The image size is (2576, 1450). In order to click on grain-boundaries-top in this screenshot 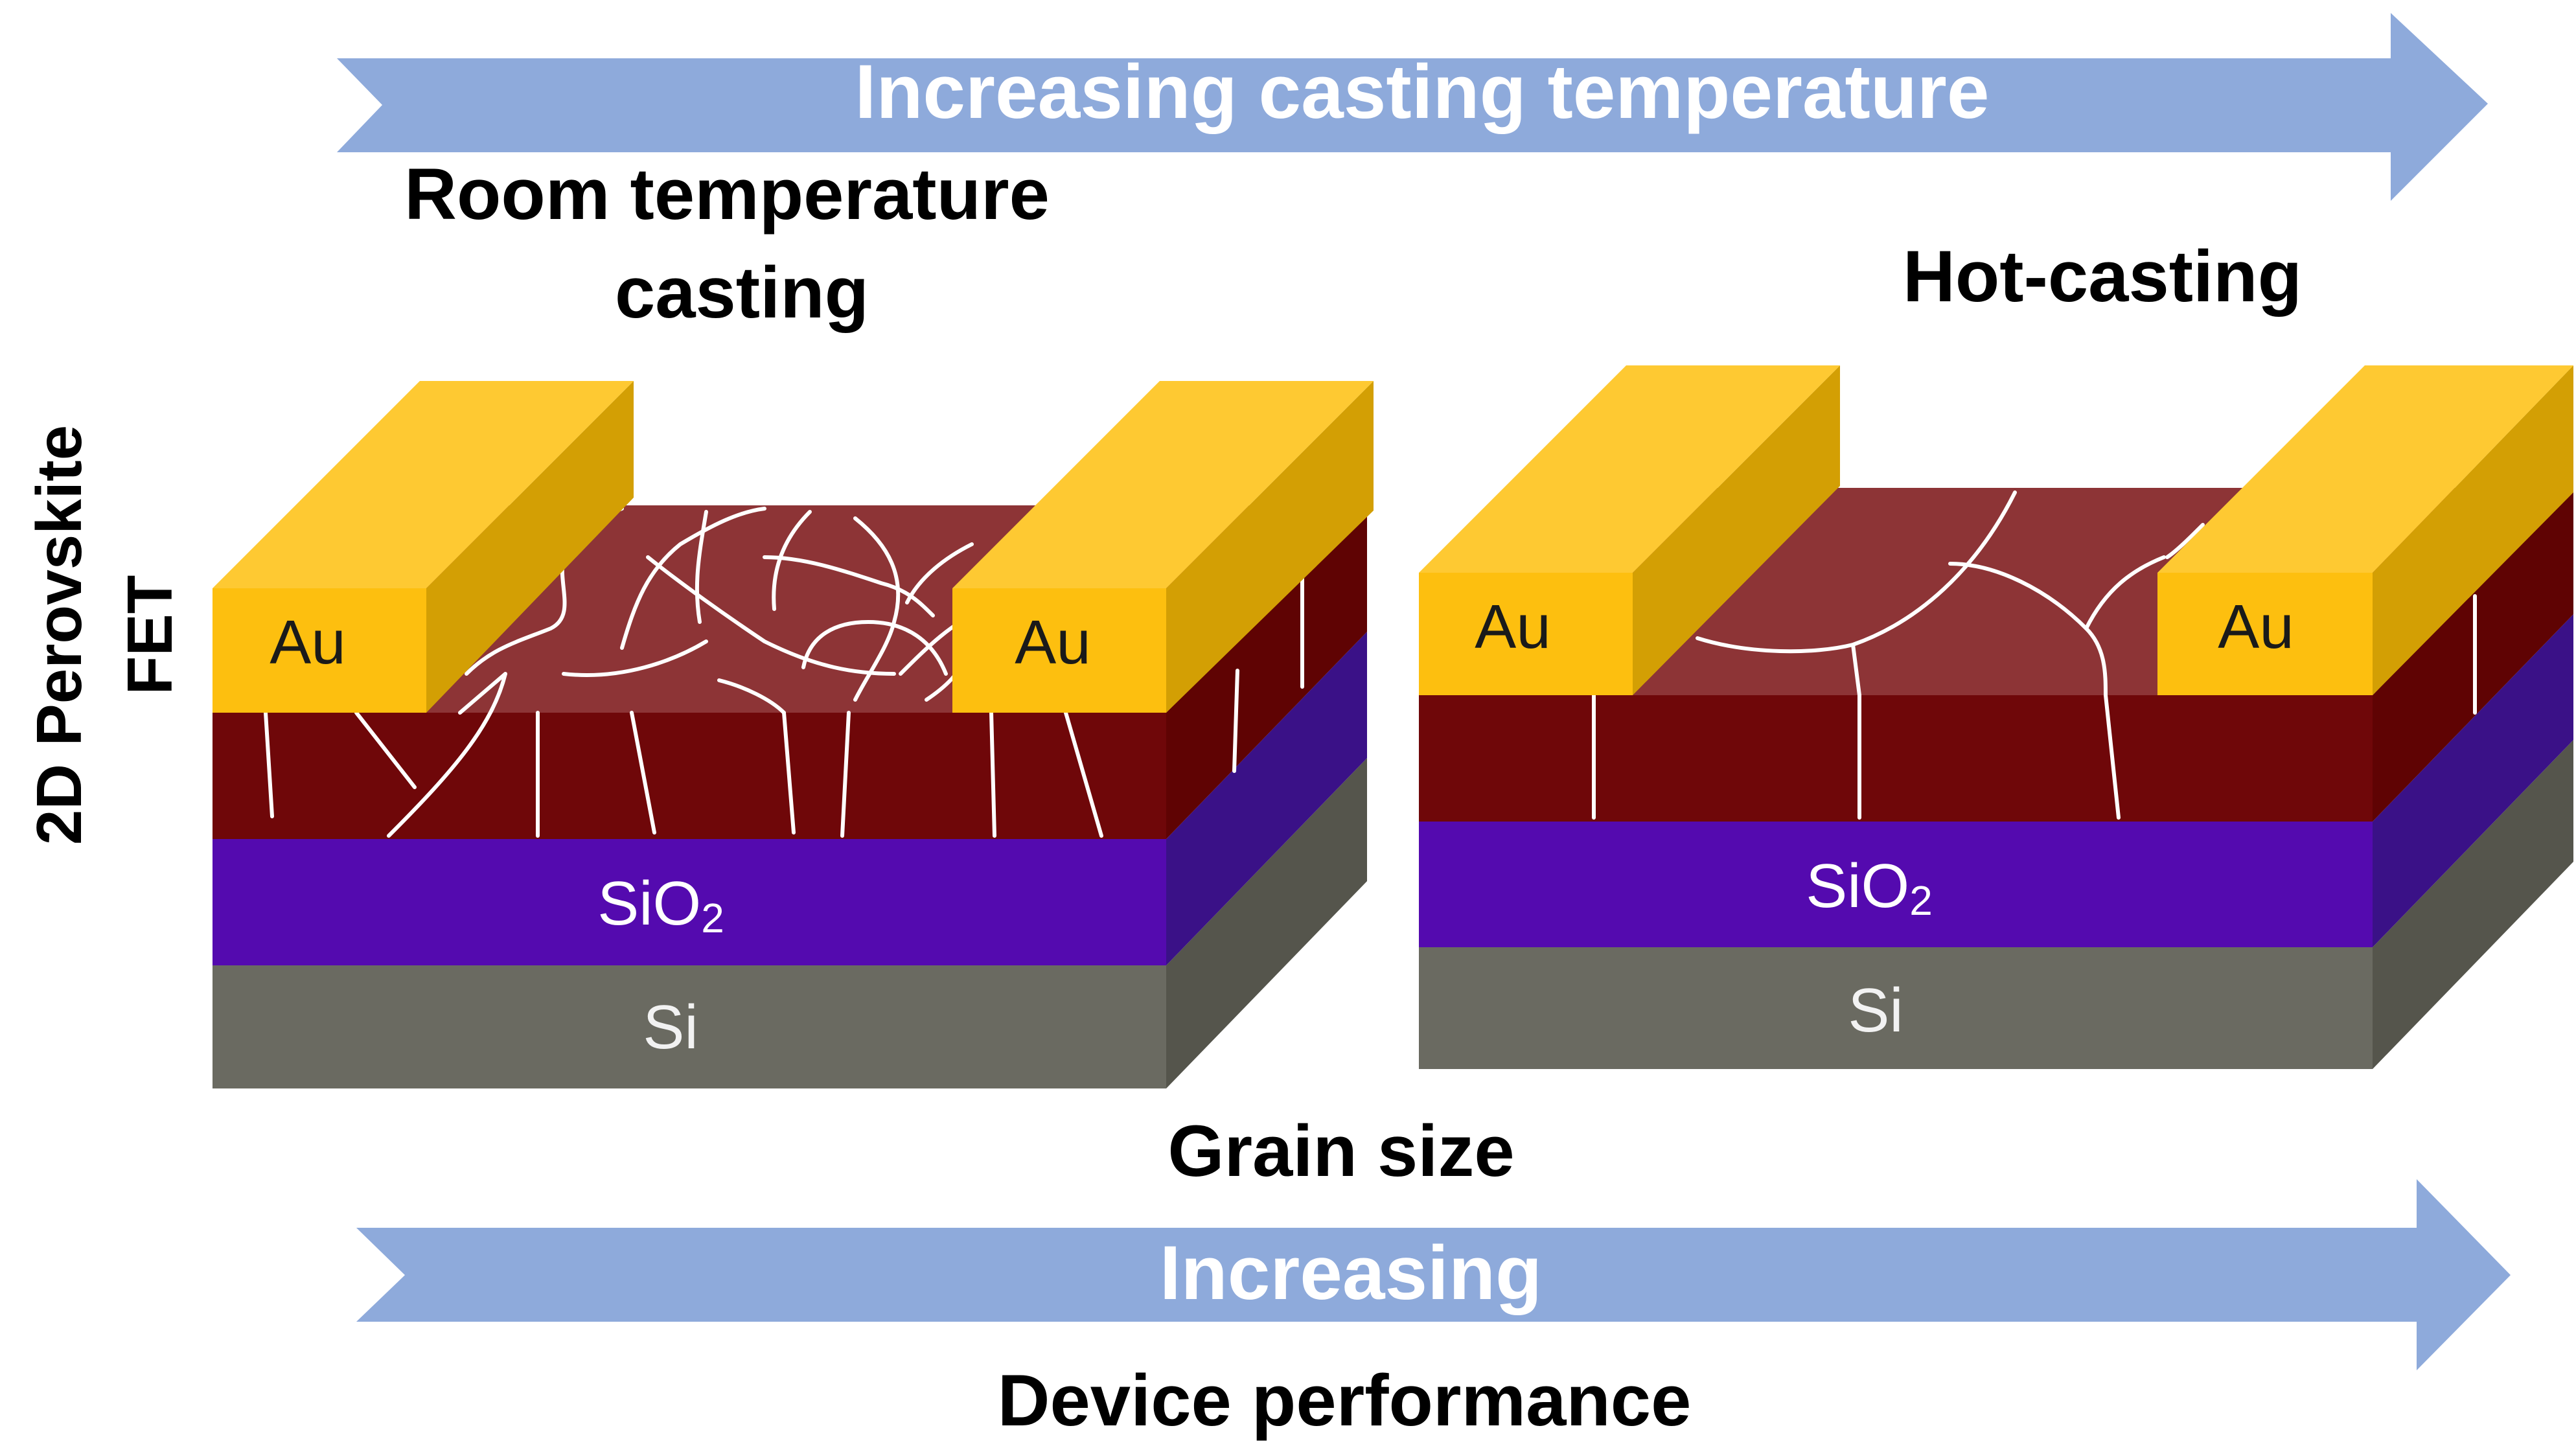, I will do `click(1950, 593)`.